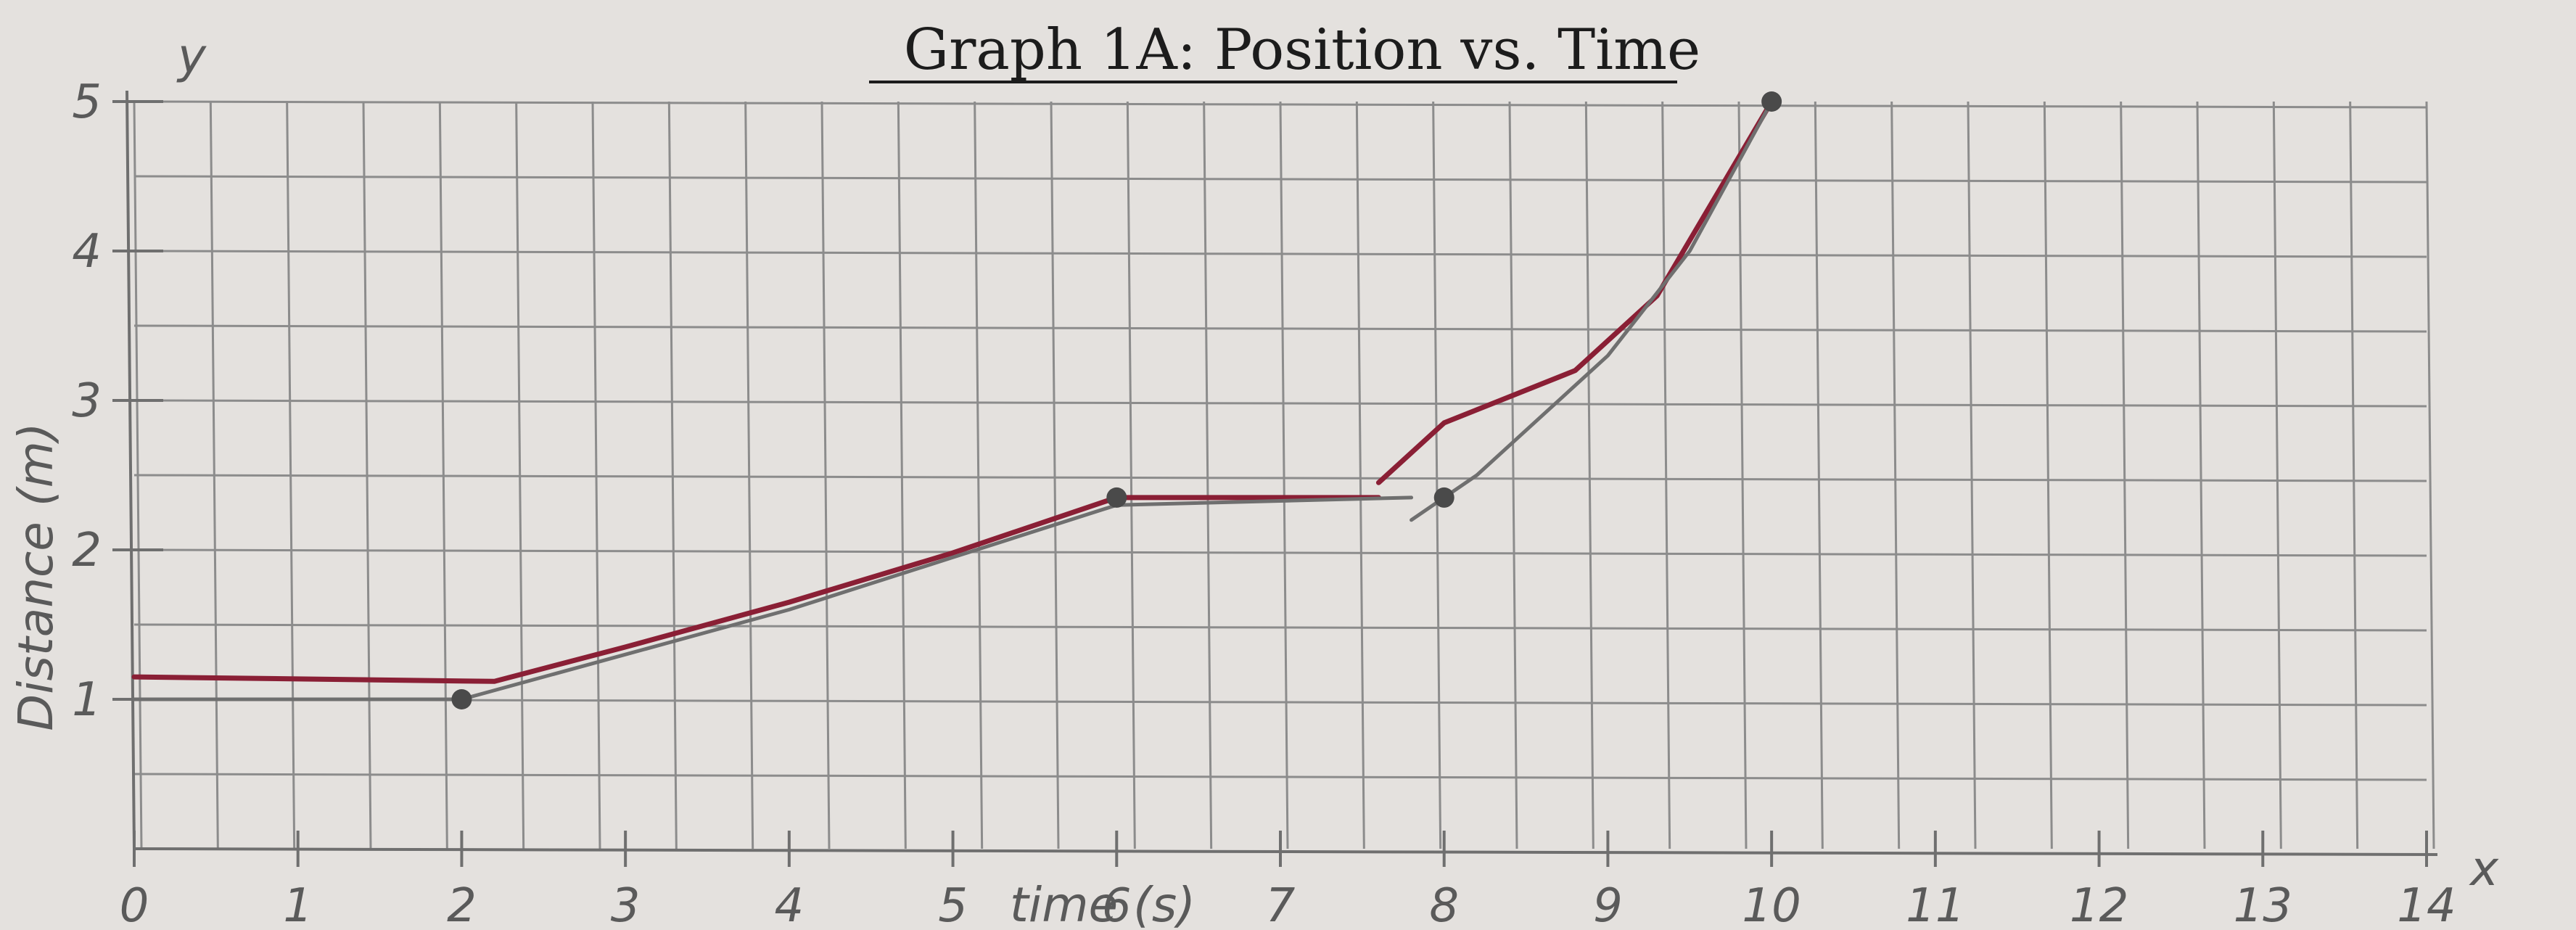  What do you see at coordinates (2099, 904) in the screenshot?
I see `x-tick-label: 12` at bounding box center [2099, 904].